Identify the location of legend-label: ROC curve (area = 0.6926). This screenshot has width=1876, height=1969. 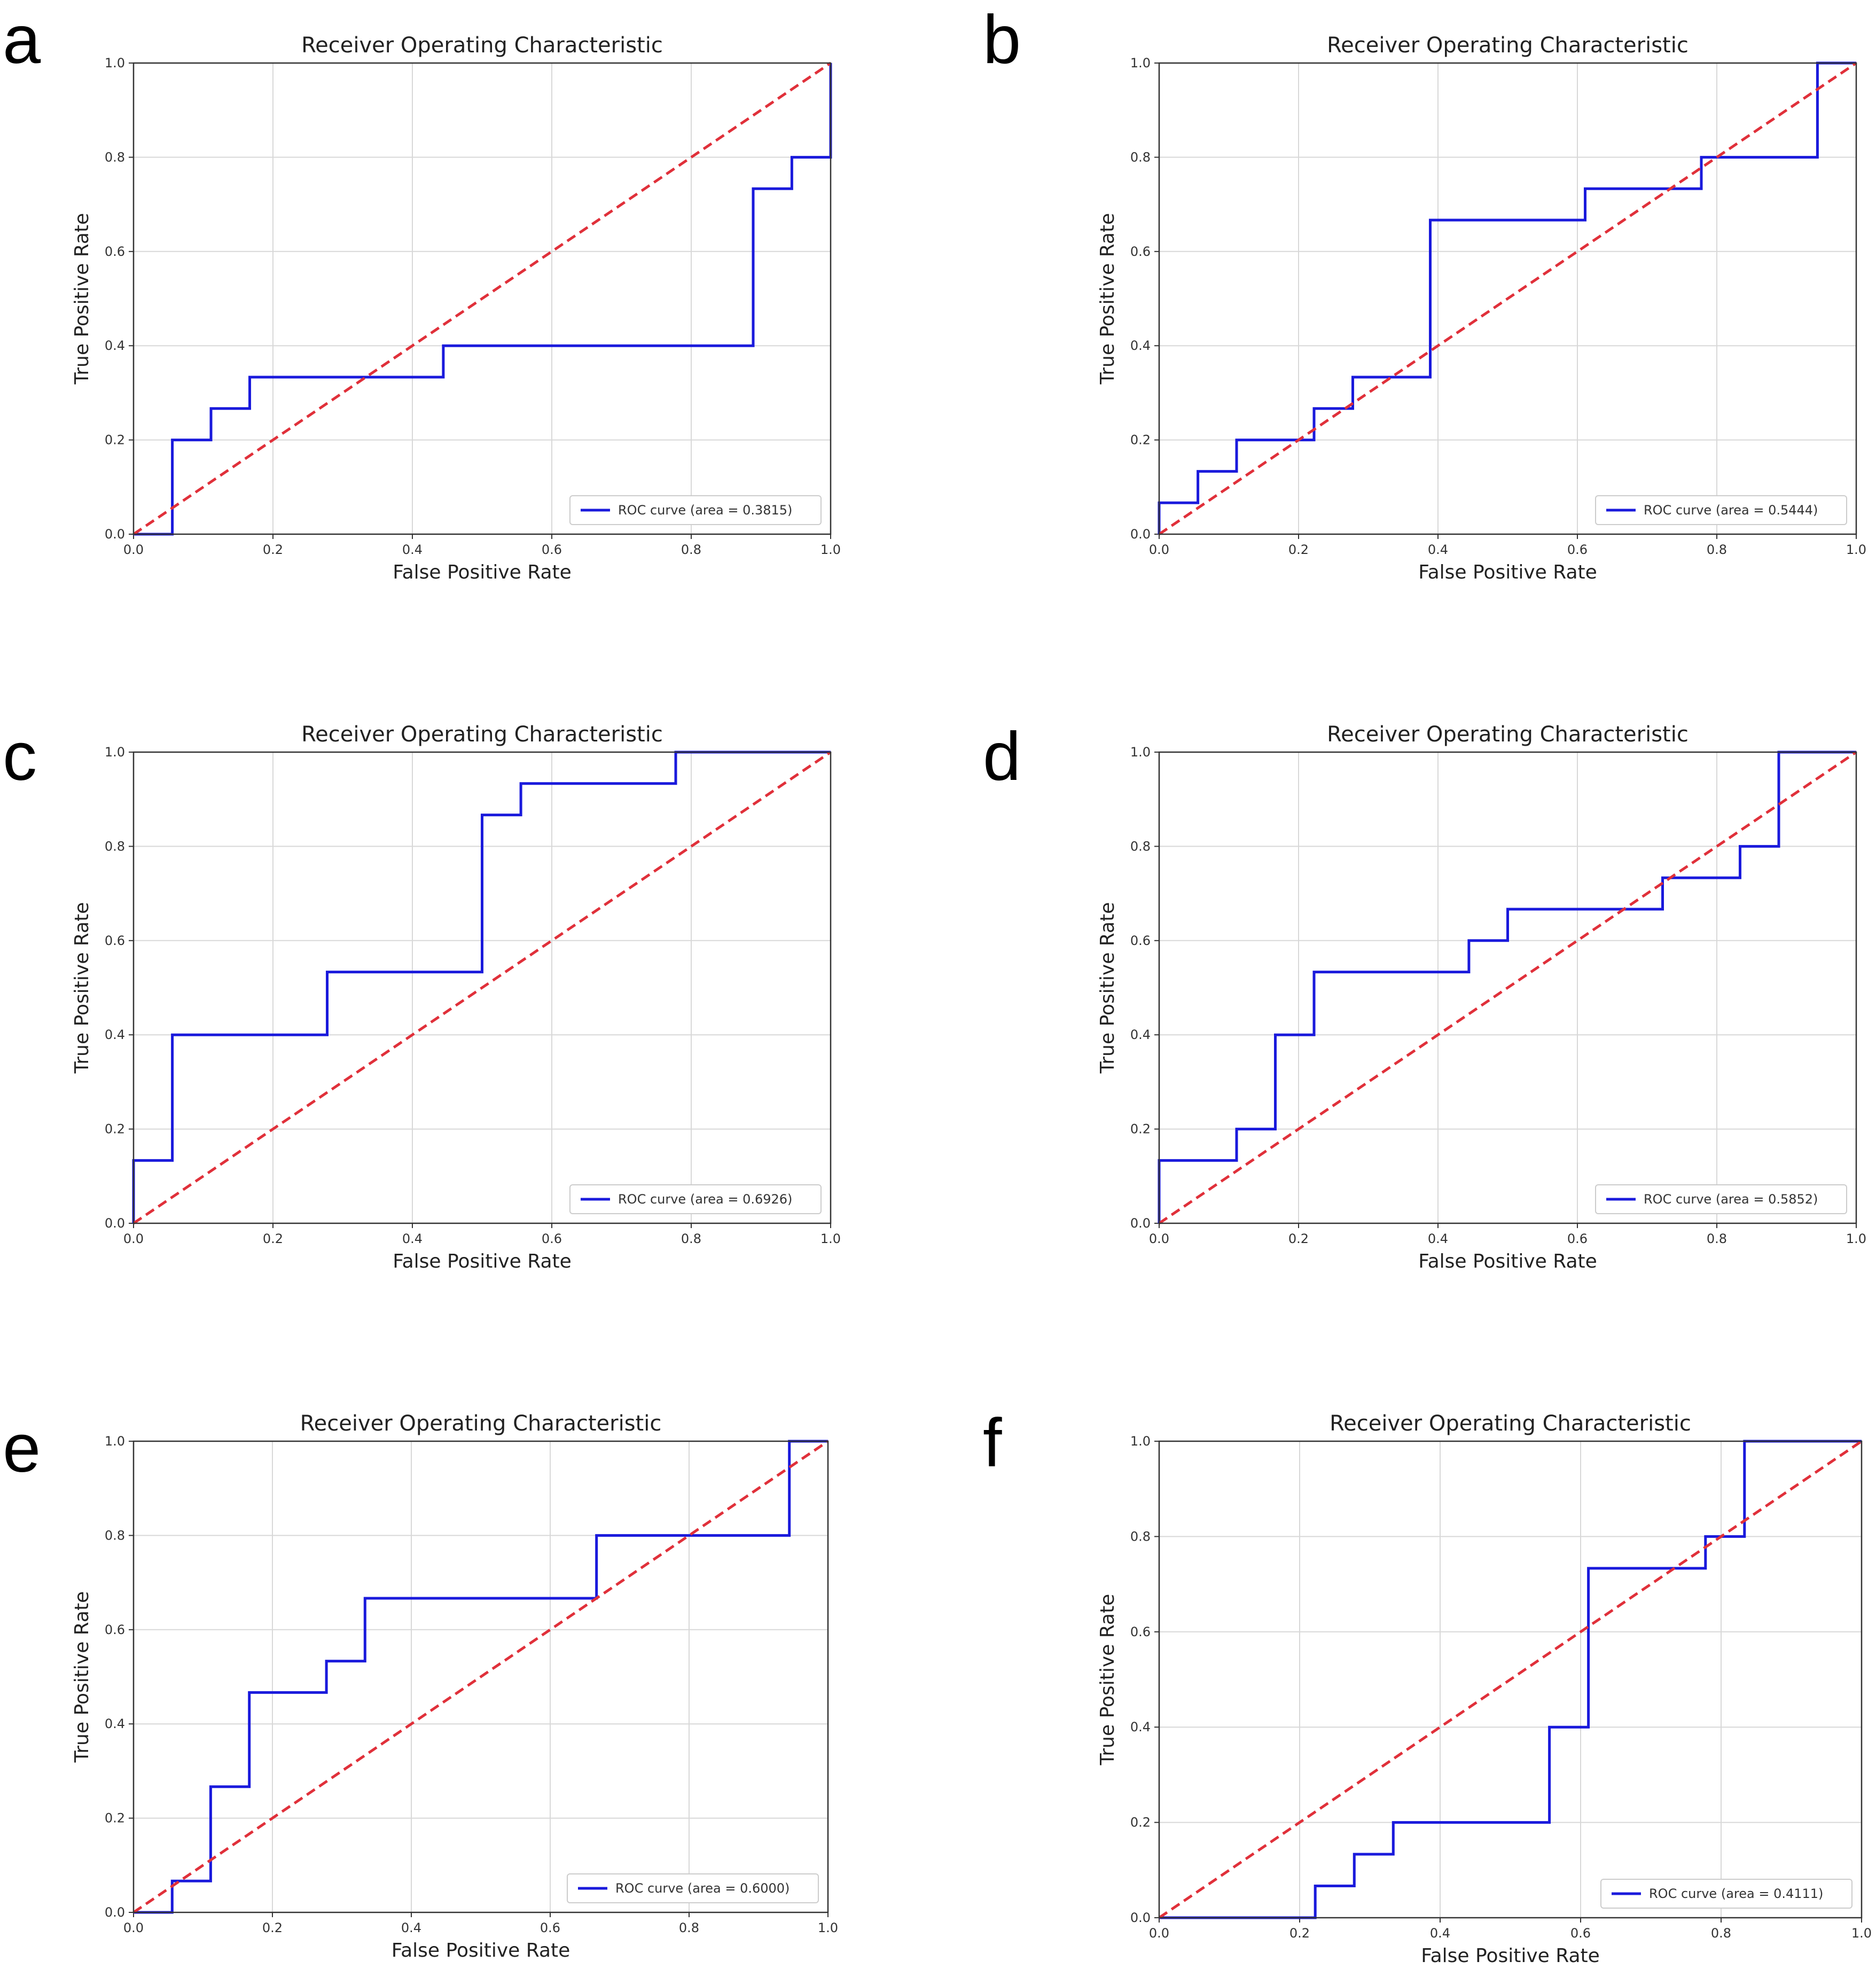
(705, 1199).